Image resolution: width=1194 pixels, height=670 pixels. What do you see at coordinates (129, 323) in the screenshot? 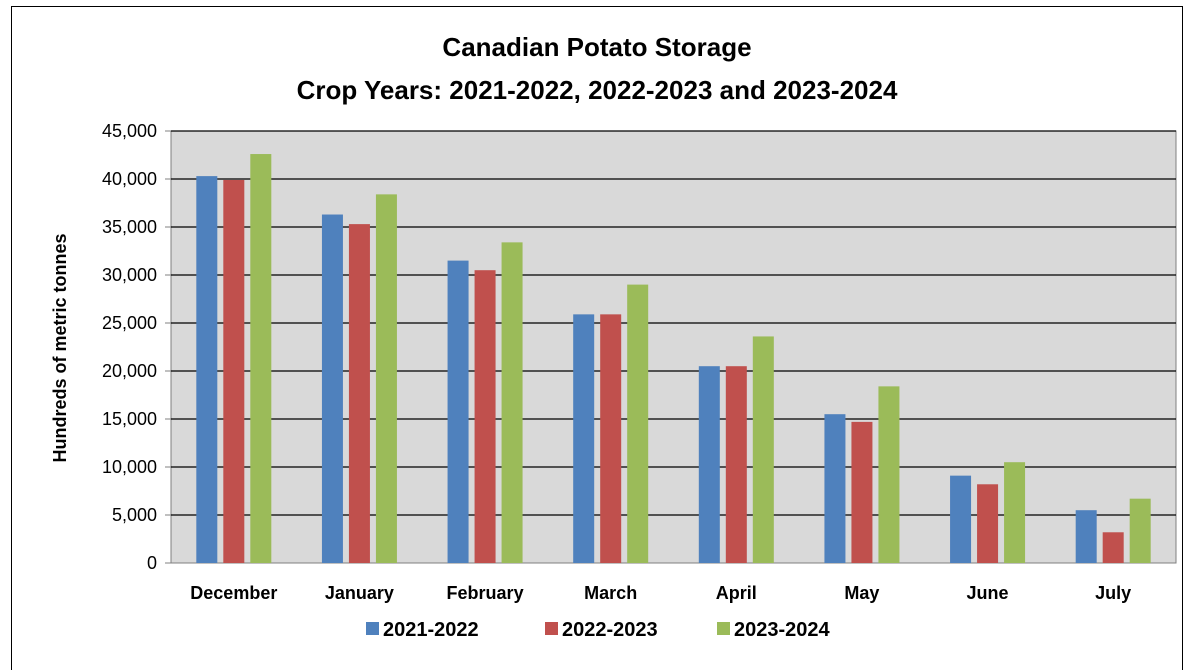
I see `y-tick-label: 25,000` at bounding box center [129, 323].